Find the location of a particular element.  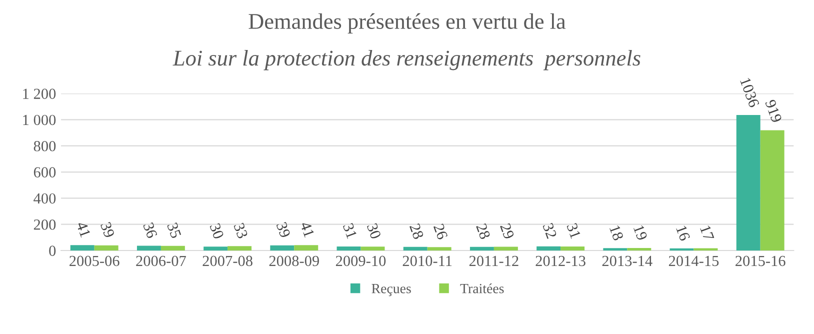

data-label: 17 is located at coordinates (707, 233).